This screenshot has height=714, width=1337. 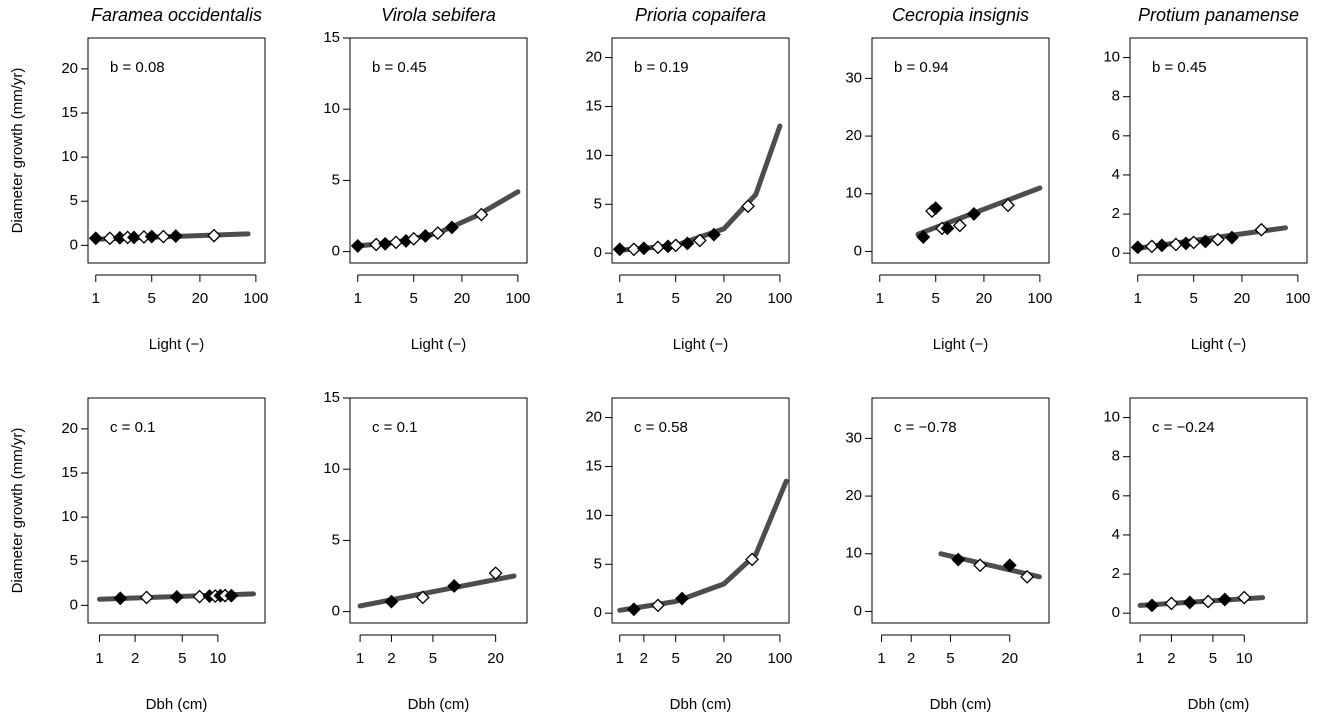 What do you see at coordinates (1218, 15) in the screenshot?
I see `panel-title: Protium panamense` at bounding box center [1218, 15].